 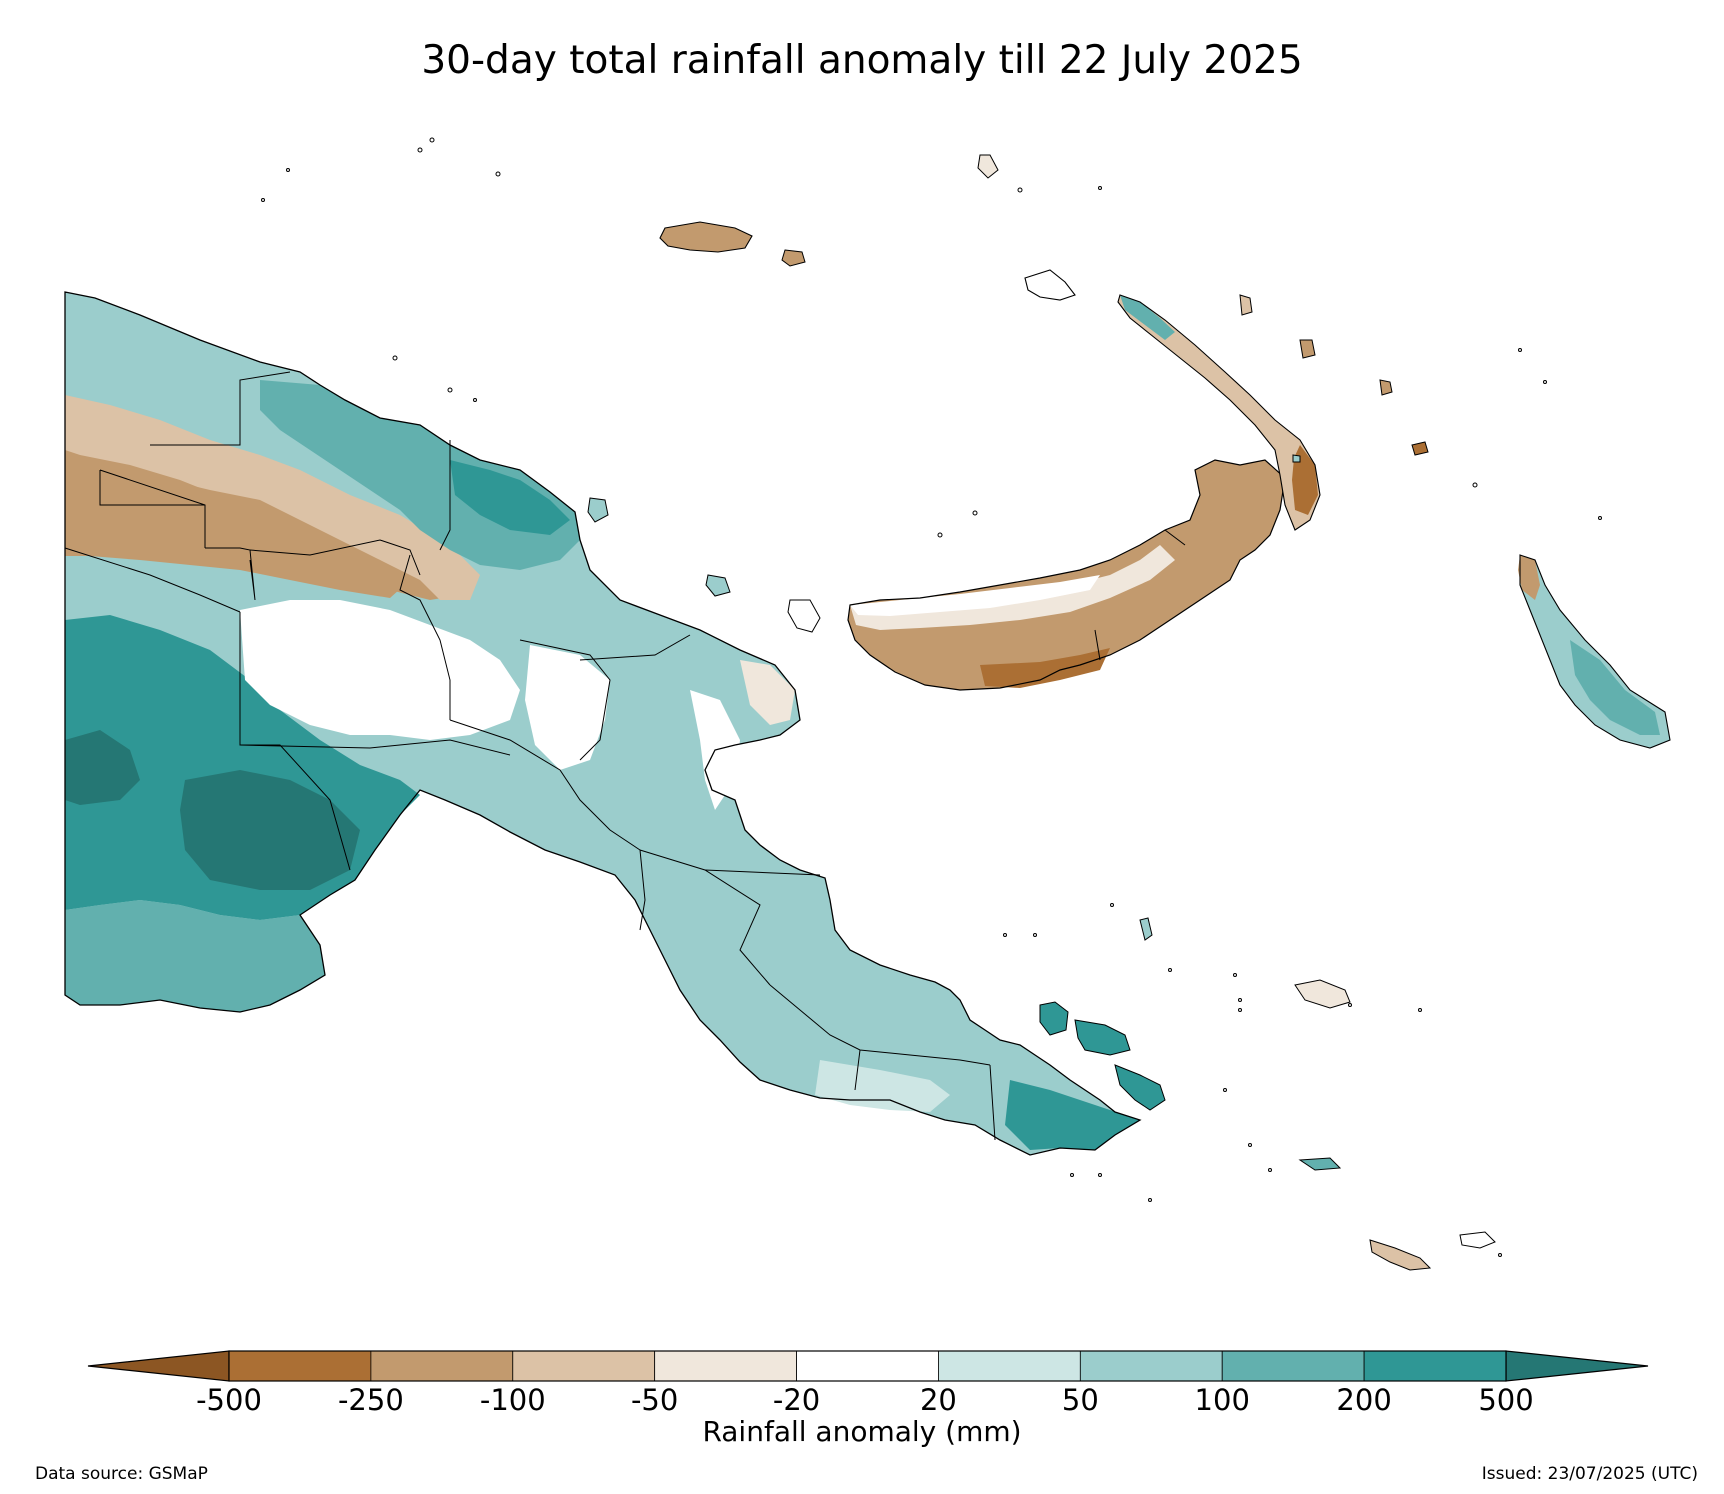 I want to click on colorbar-tick-label: -500, so click(x=229, y=1400).